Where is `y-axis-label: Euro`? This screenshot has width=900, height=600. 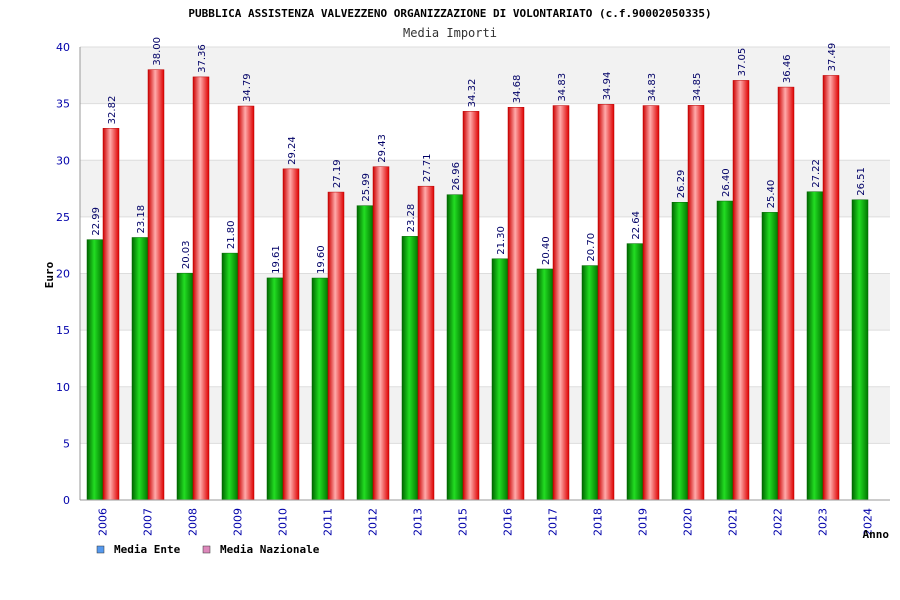
y-axis-label: Euro is located at coordinates (49, 274).